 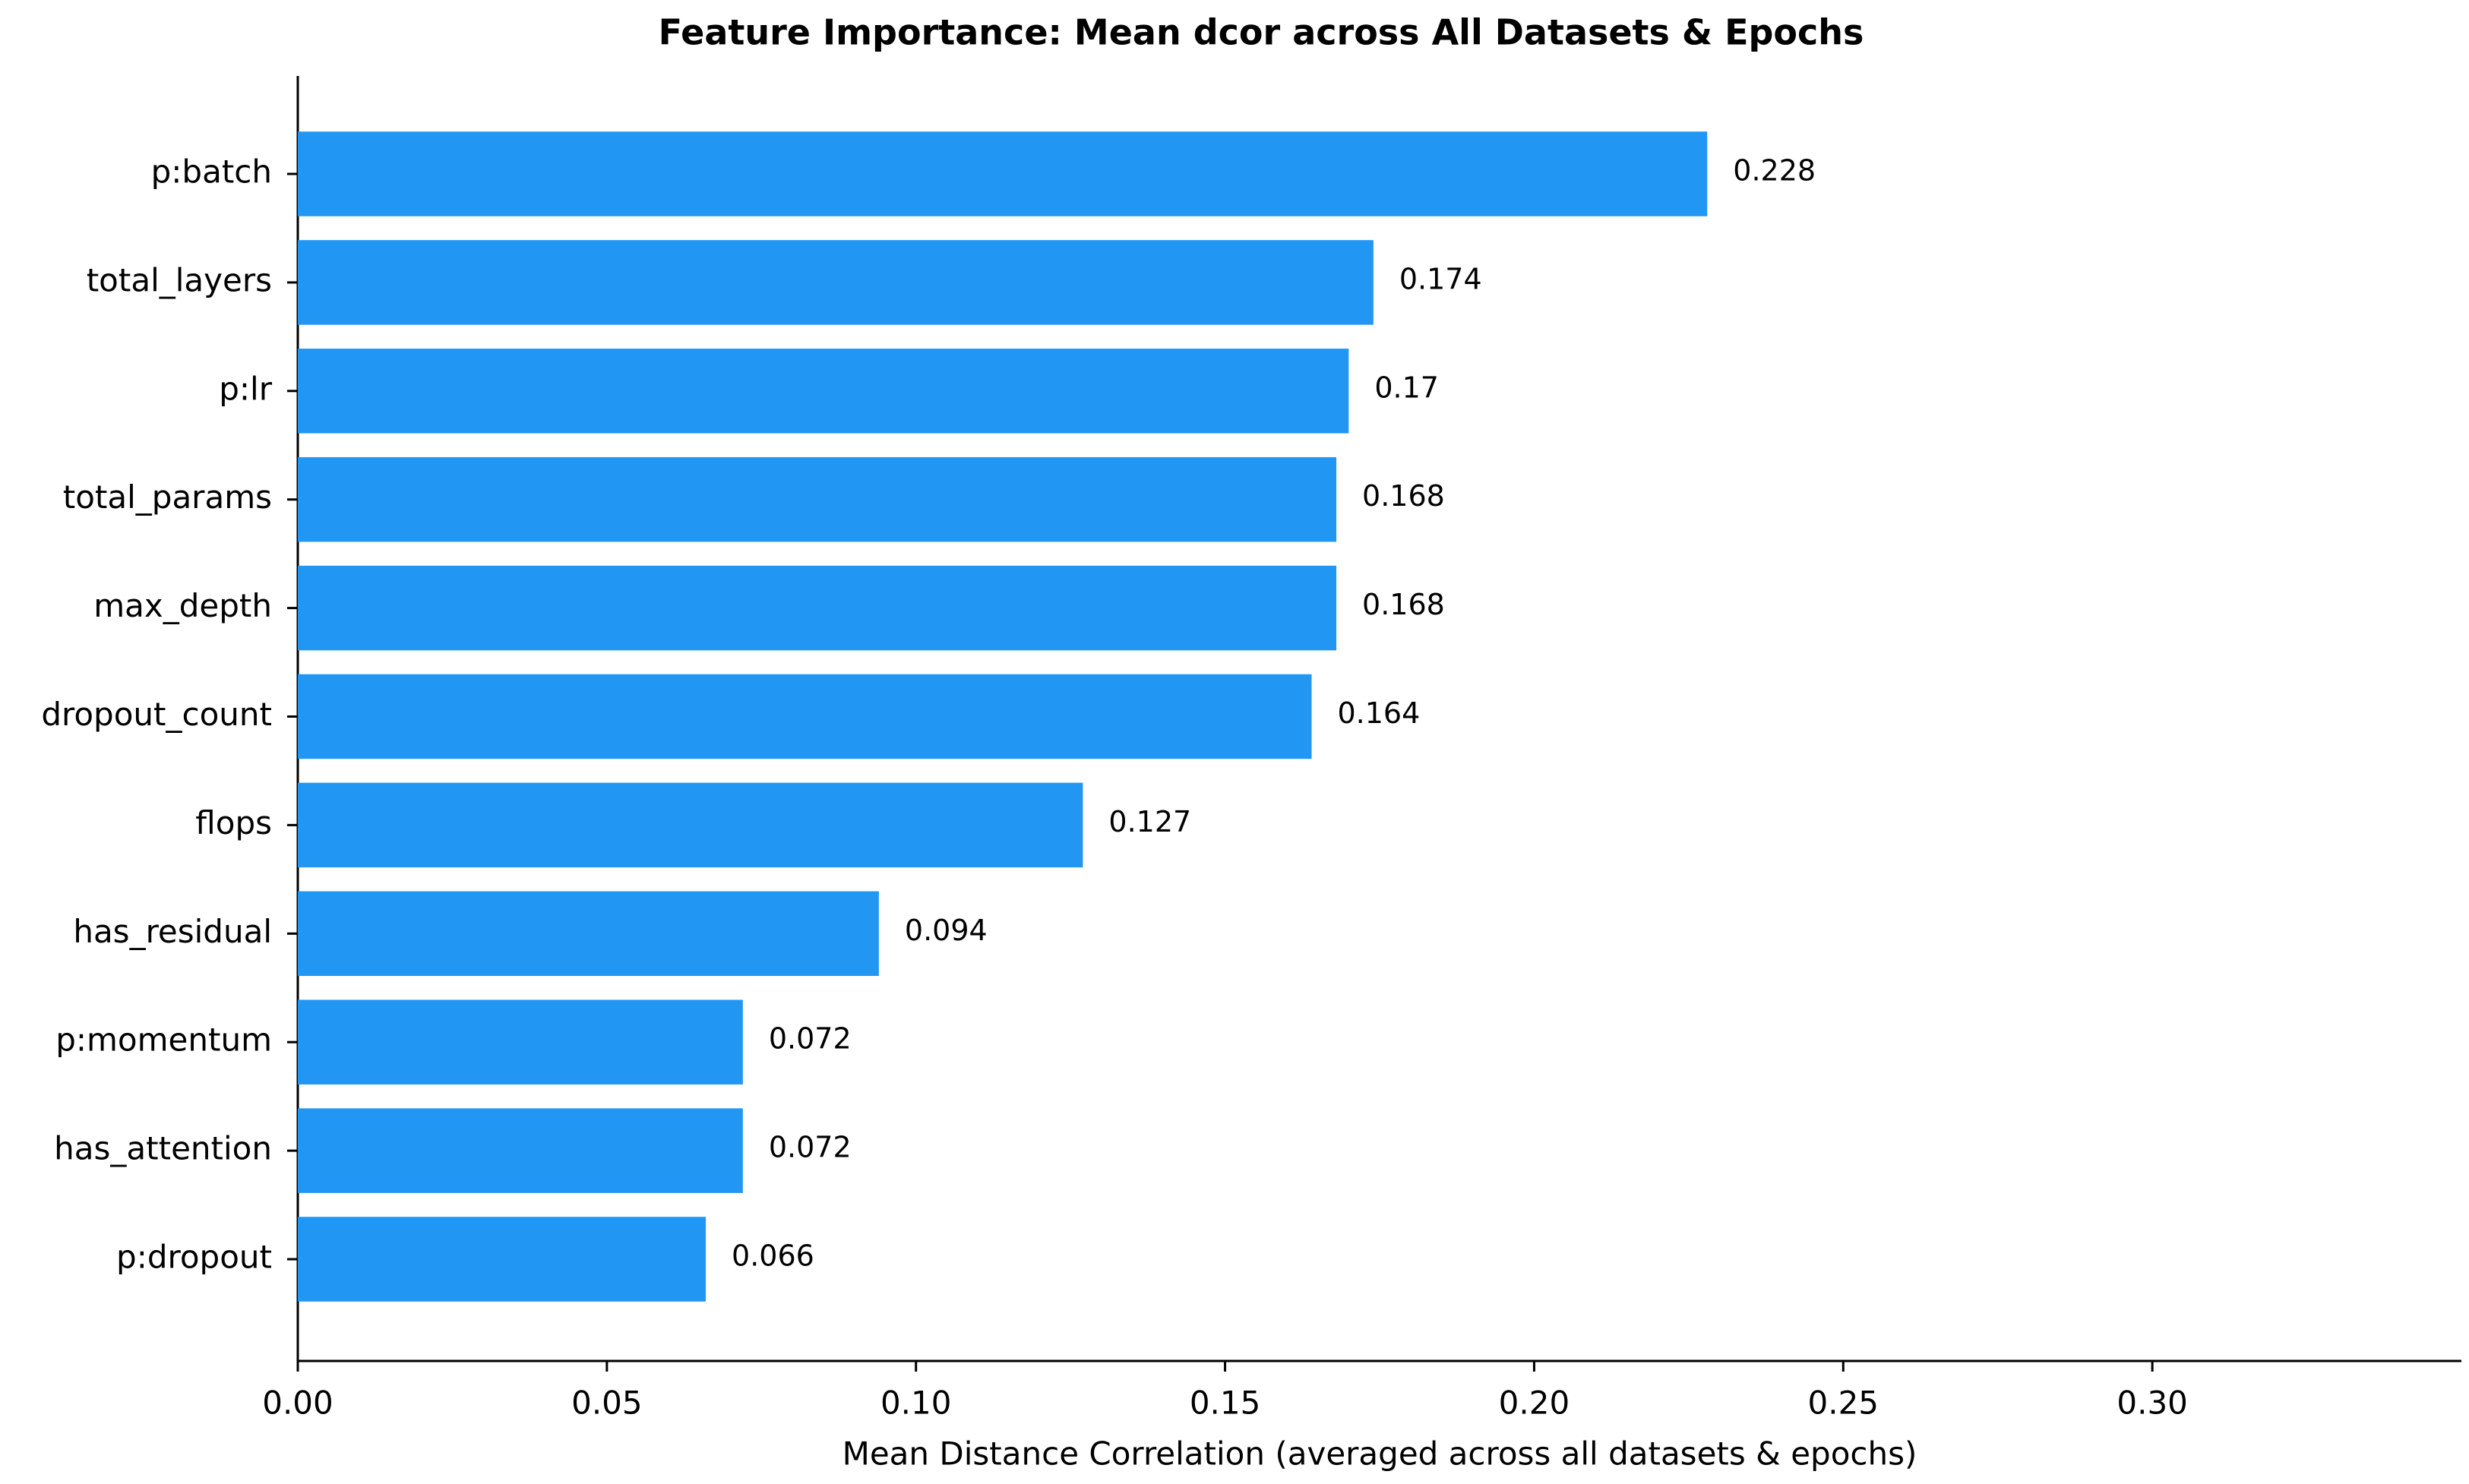 I want to click on y-tick-label: dropout_count, so click(x=156, y=714).